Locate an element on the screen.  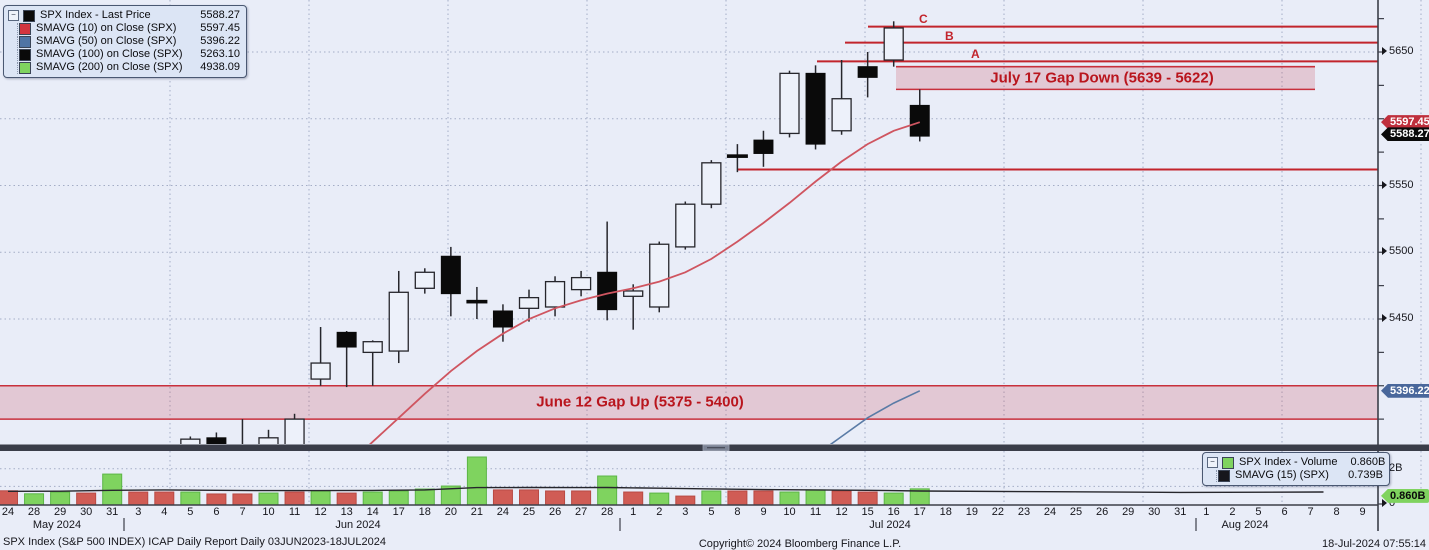
volume-axis-label: 0 is located at coordinates (1388, 503).